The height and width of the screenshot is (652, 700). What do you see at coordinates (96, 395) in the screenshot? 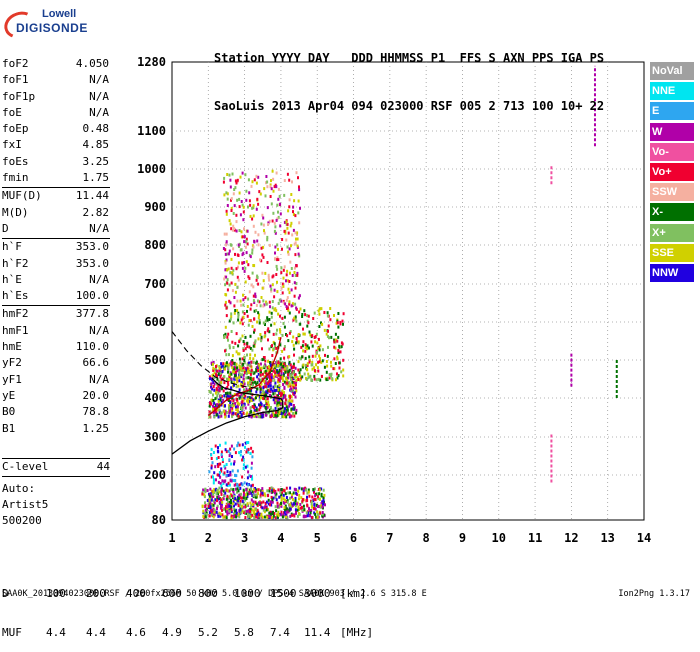
I see `param-value: 20.0` at bounding box center [96, 395].